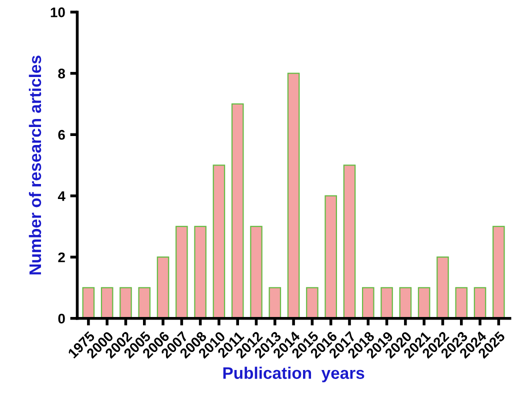 The width and height of the screenshot is (515, 403). Describe the element at coordinates (61, 135) in the screenshot. I see `y-tick-label: 6` at that location.